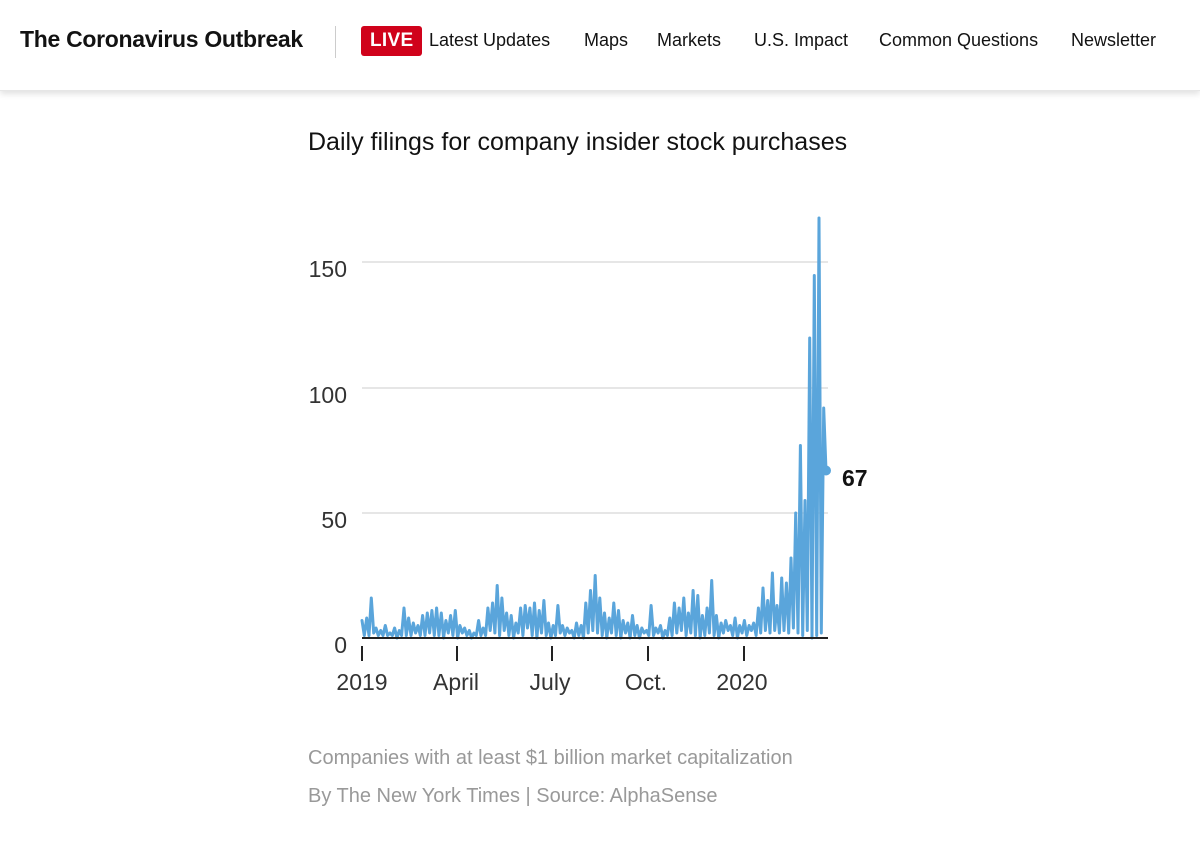  I want to click on x-tick-label-april: April, so click(456, 682).